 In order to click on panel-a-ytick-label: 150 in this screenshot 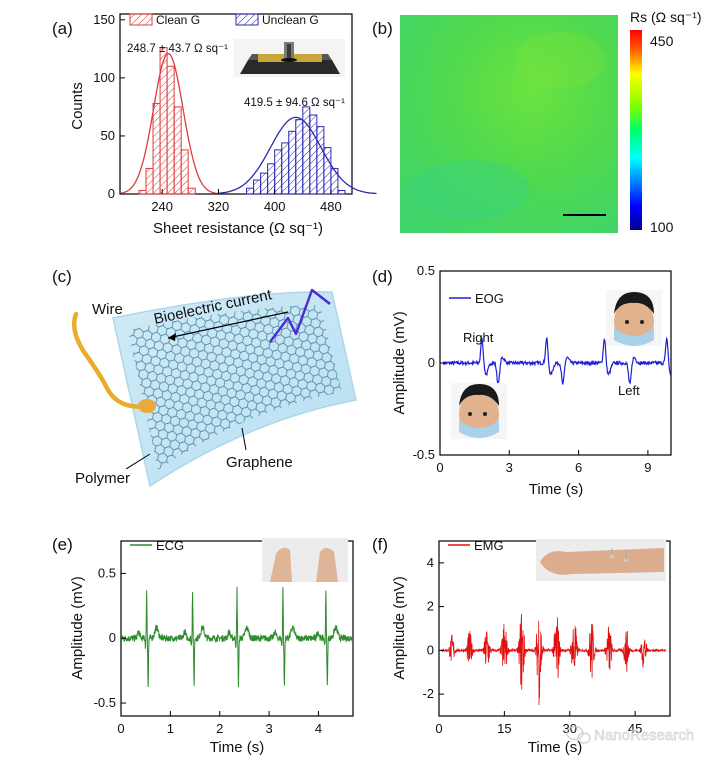, I will do `click(104, 19)`.